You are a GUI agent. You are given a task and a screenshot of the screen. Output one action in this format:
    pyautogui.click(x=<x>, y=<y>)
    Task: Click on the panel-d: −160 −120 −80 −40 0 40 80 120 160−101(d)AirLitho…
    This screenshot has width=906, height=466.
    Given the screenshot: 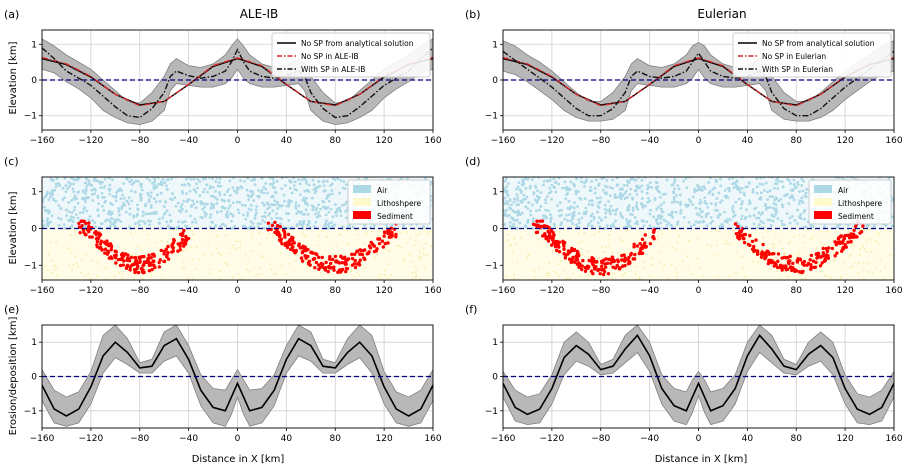 What is the action you would take?
    pyautogui.click(x=684, y=225)
    